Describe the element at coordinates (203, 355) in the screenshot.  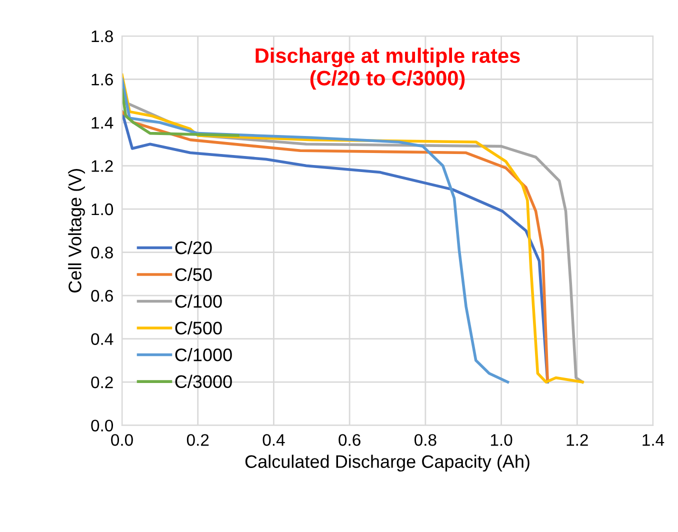
I see `legend-label: C/1000` at that location.